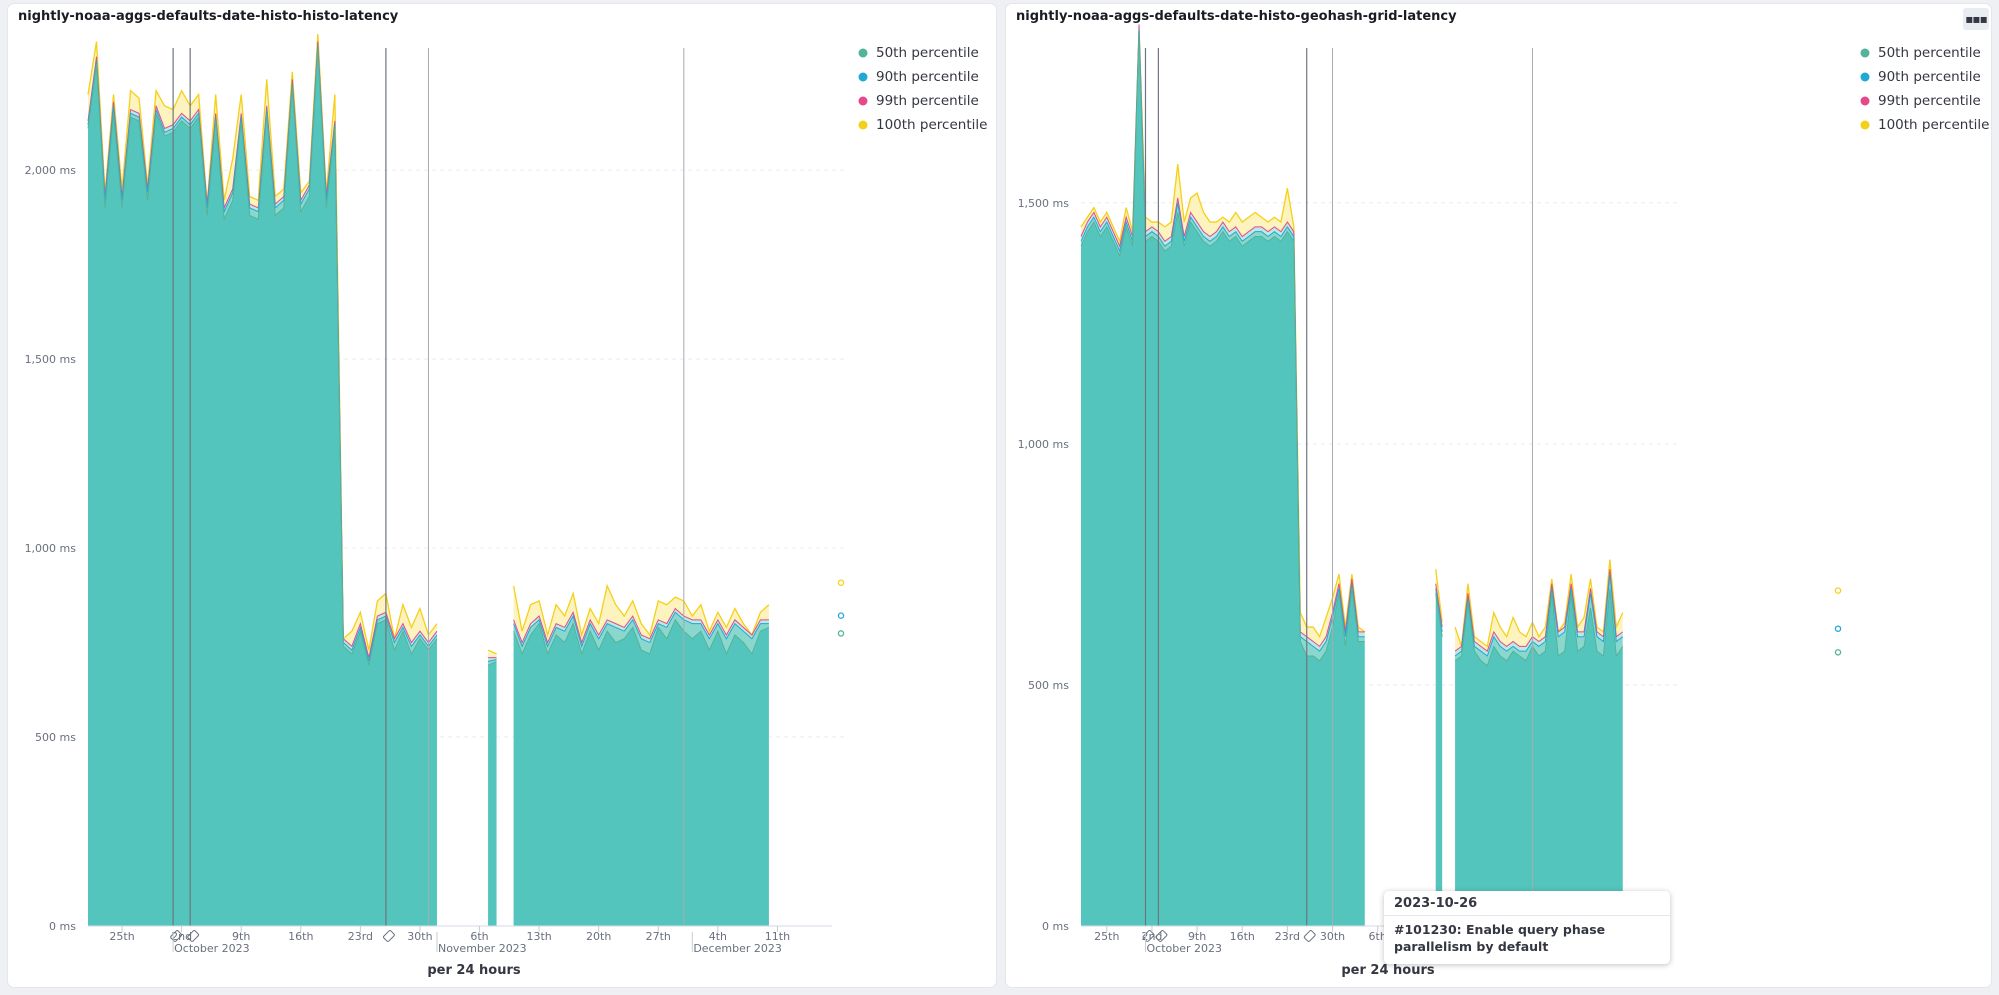  I want to click on month-label: November 2023, so click(482, 948).